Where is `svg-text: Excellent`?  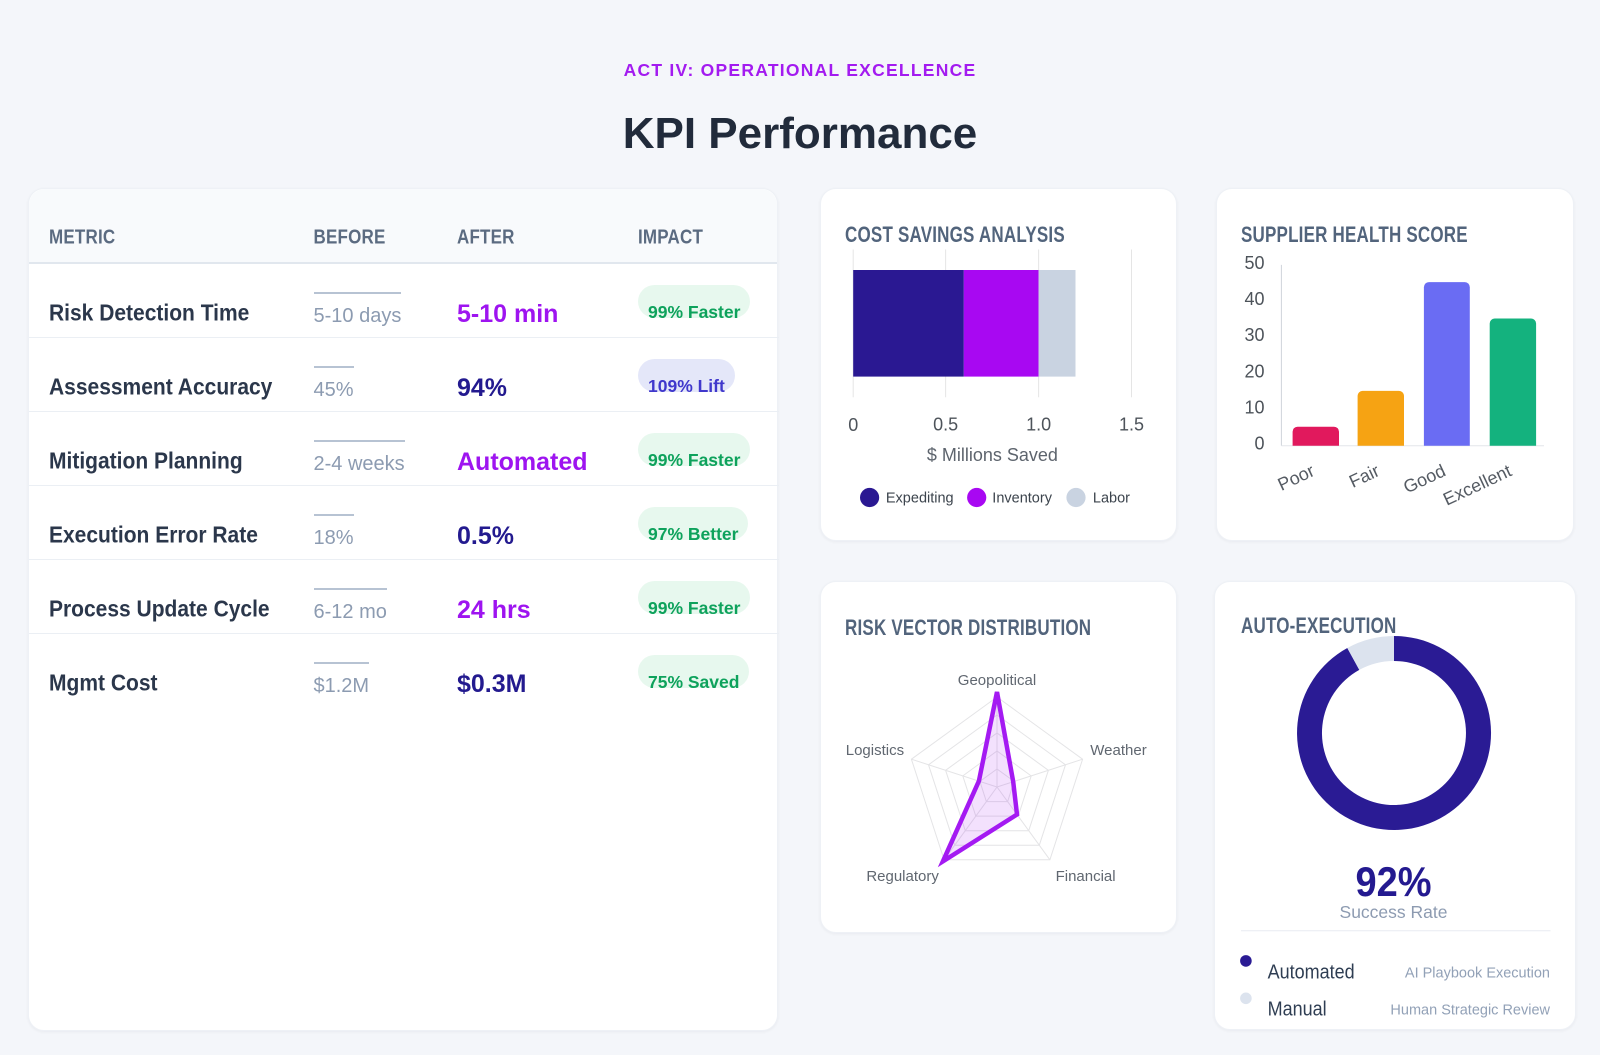
svg-text: Excellent is located at coordinates (1477, 484).